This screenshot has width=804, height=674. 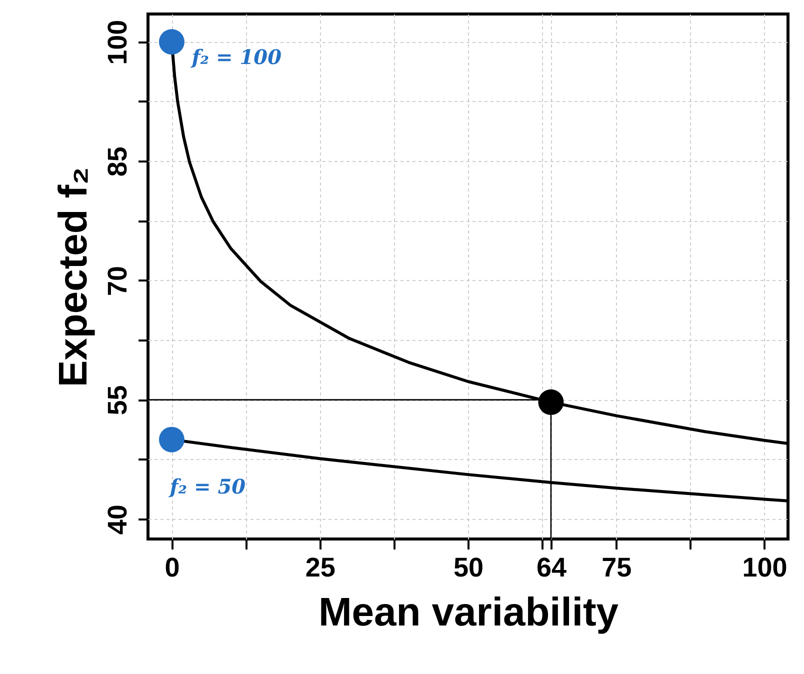 I want to click on y-axis-title: Expected f₂, so click(x=74, y=277).